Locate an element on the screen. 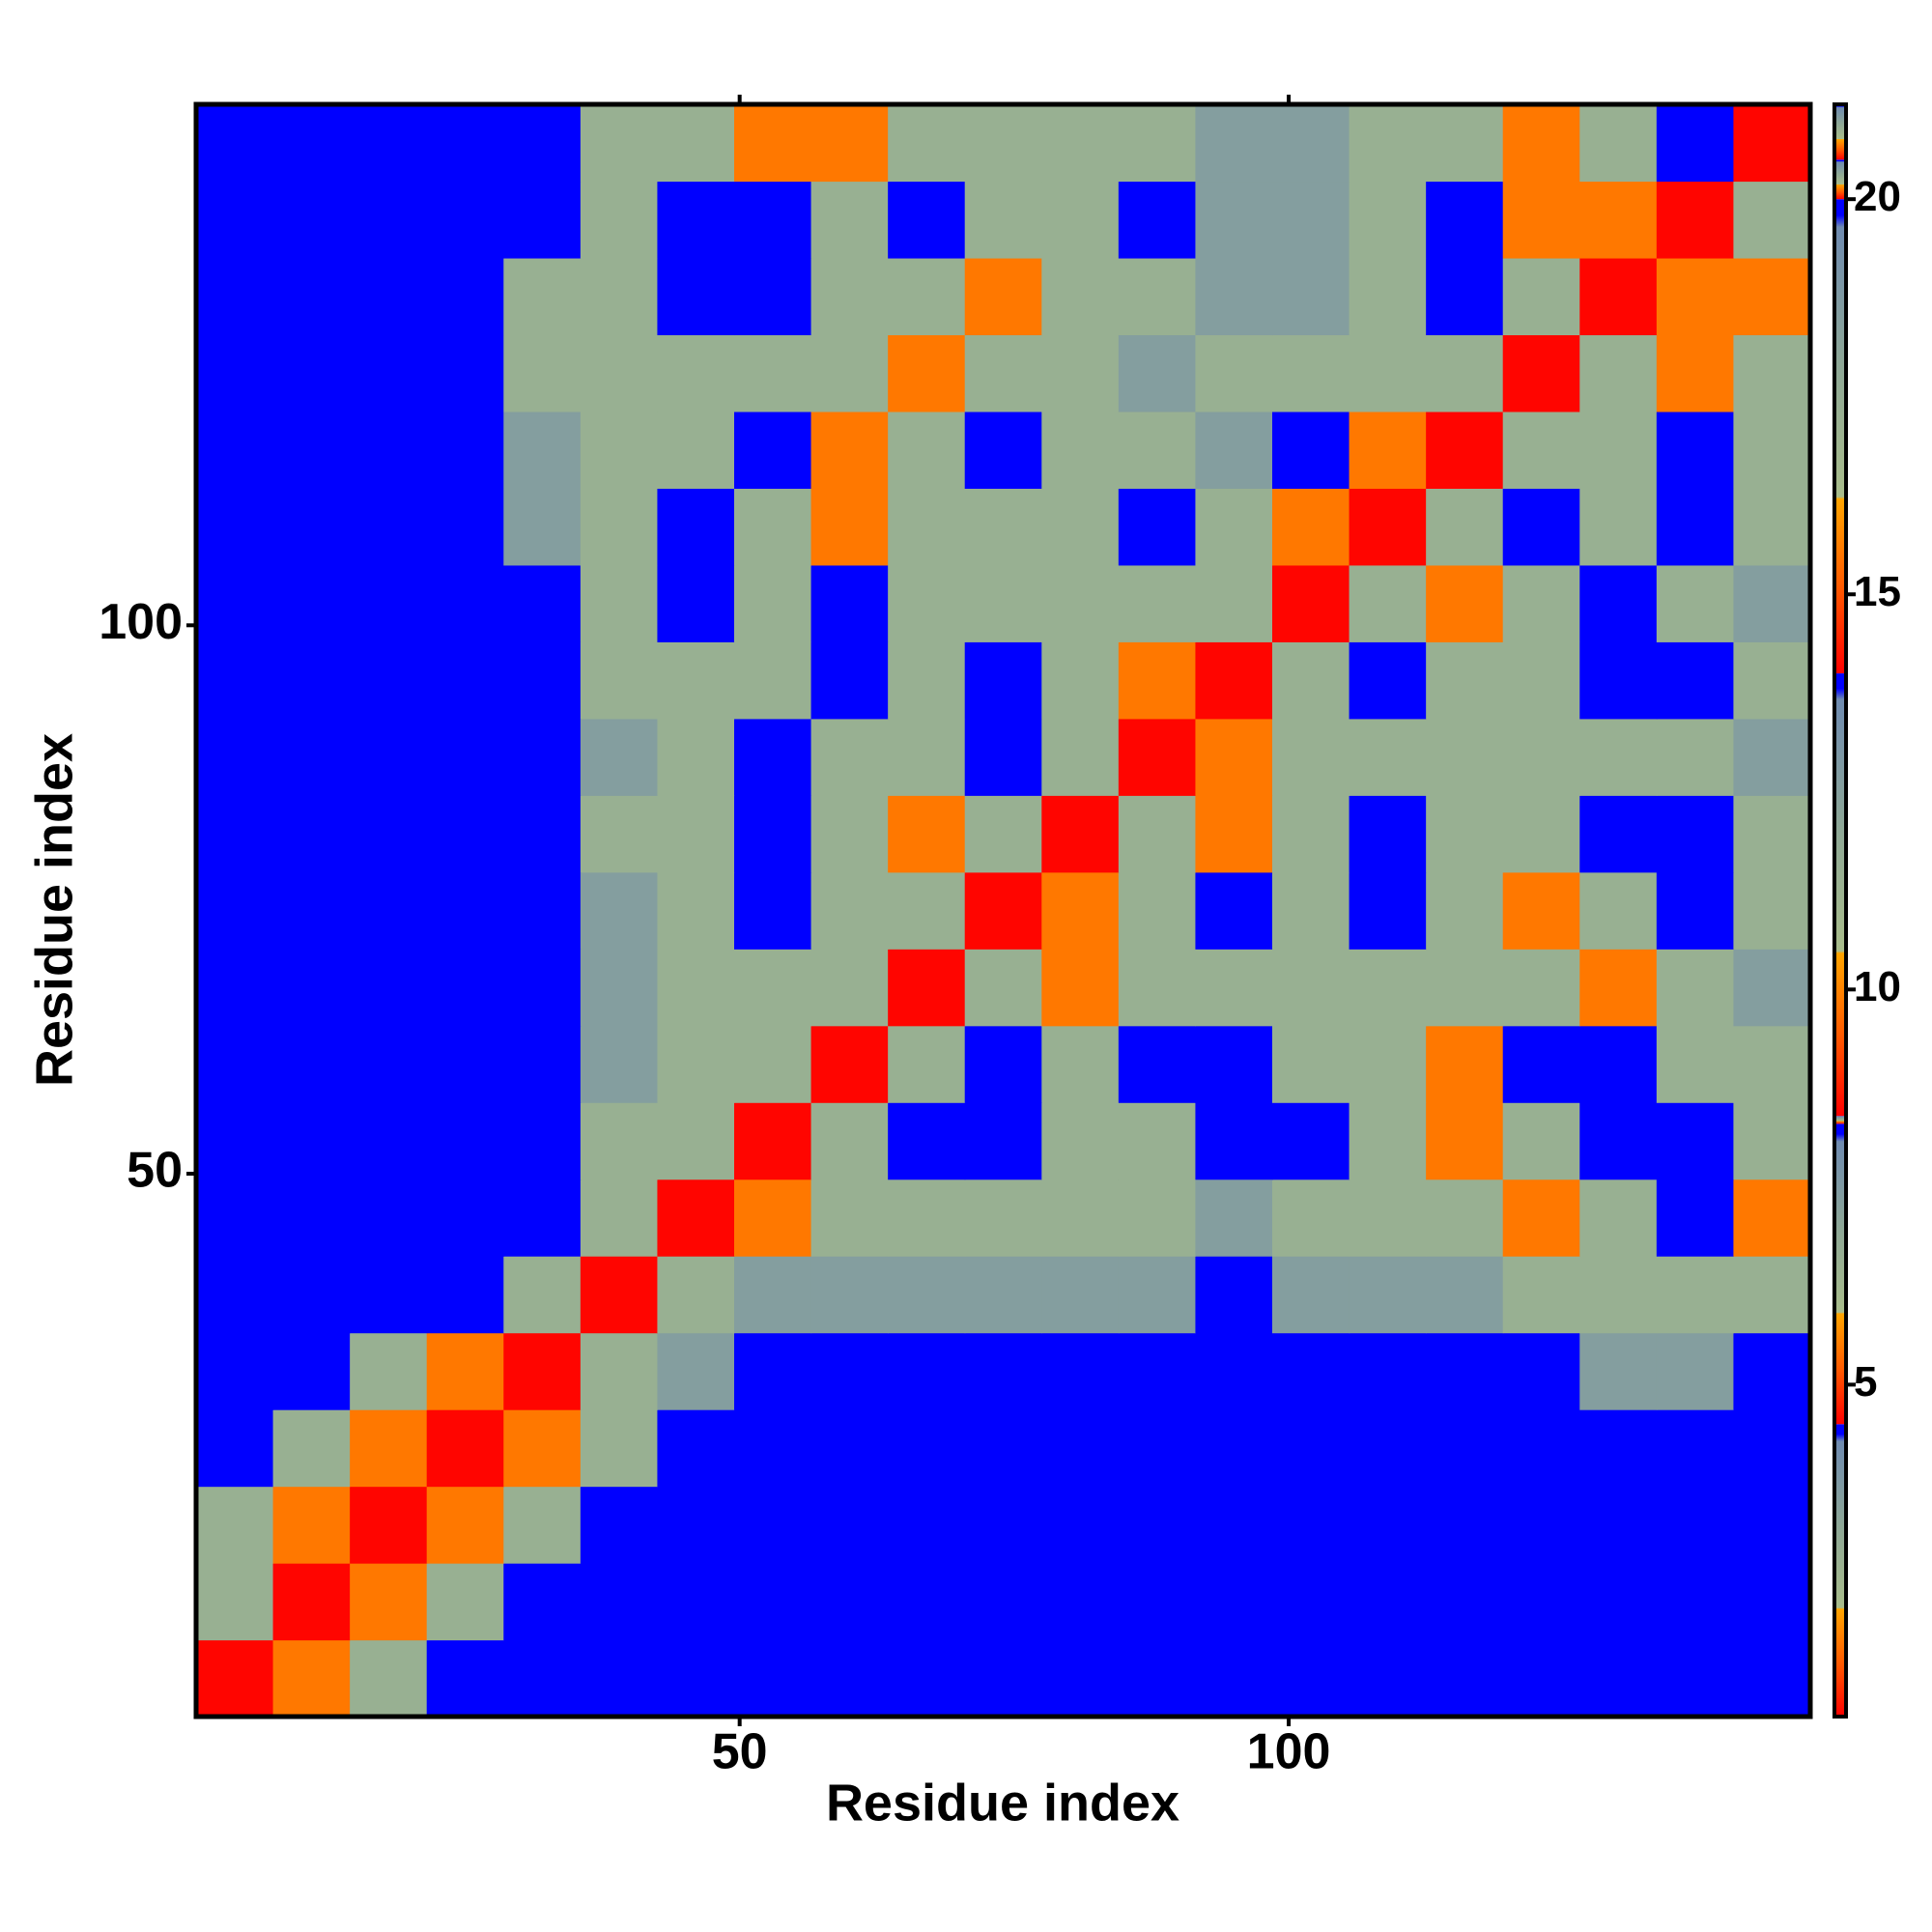 This screenshot has height=1932, width=1932. colorbar-tick-label: 10 is located at coordinates (1877, 986).